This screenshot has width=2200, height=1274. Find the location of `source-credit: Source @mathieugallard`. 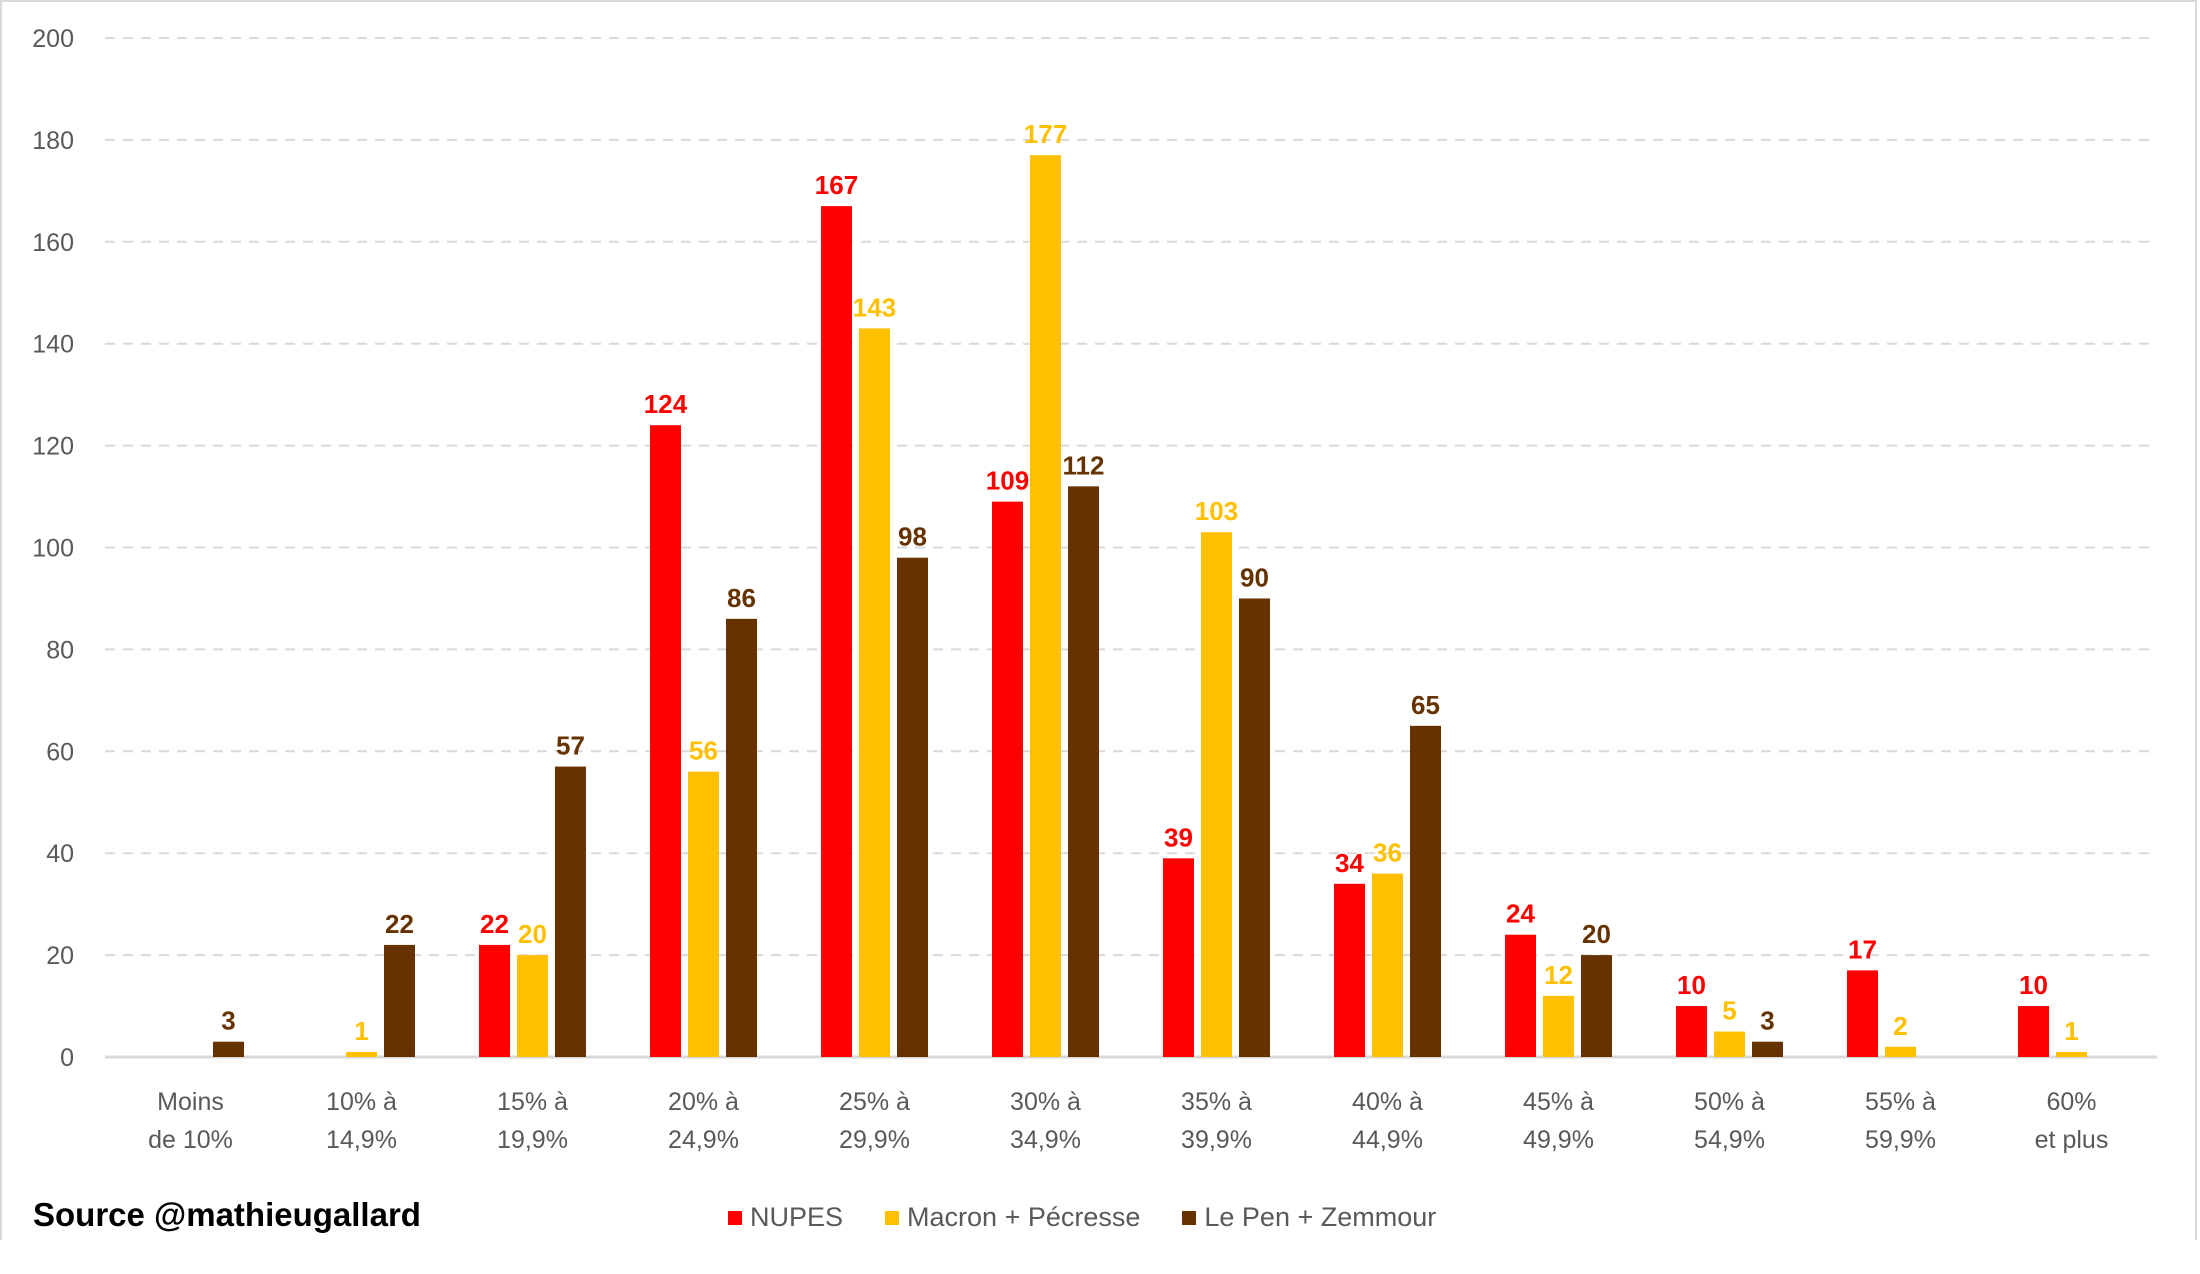

source-credit: Source @mathieugallard is located at coordinates (227, 1214).